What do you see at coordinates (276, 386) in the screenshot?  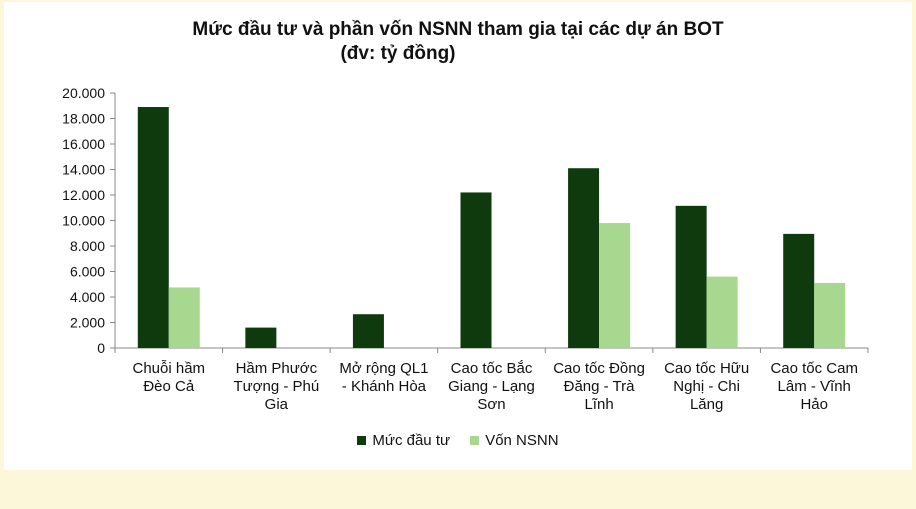 I see `x-category-label: Hầm Phước Tượng - Phú Gia` at bounding box center [276, 386].